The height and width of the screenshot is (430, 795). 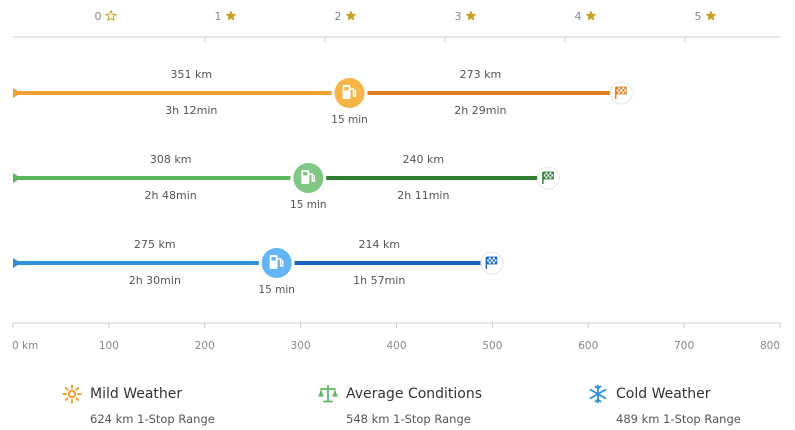 I want to click on x-tick-label-400: 400, so click(x=396, y=346).